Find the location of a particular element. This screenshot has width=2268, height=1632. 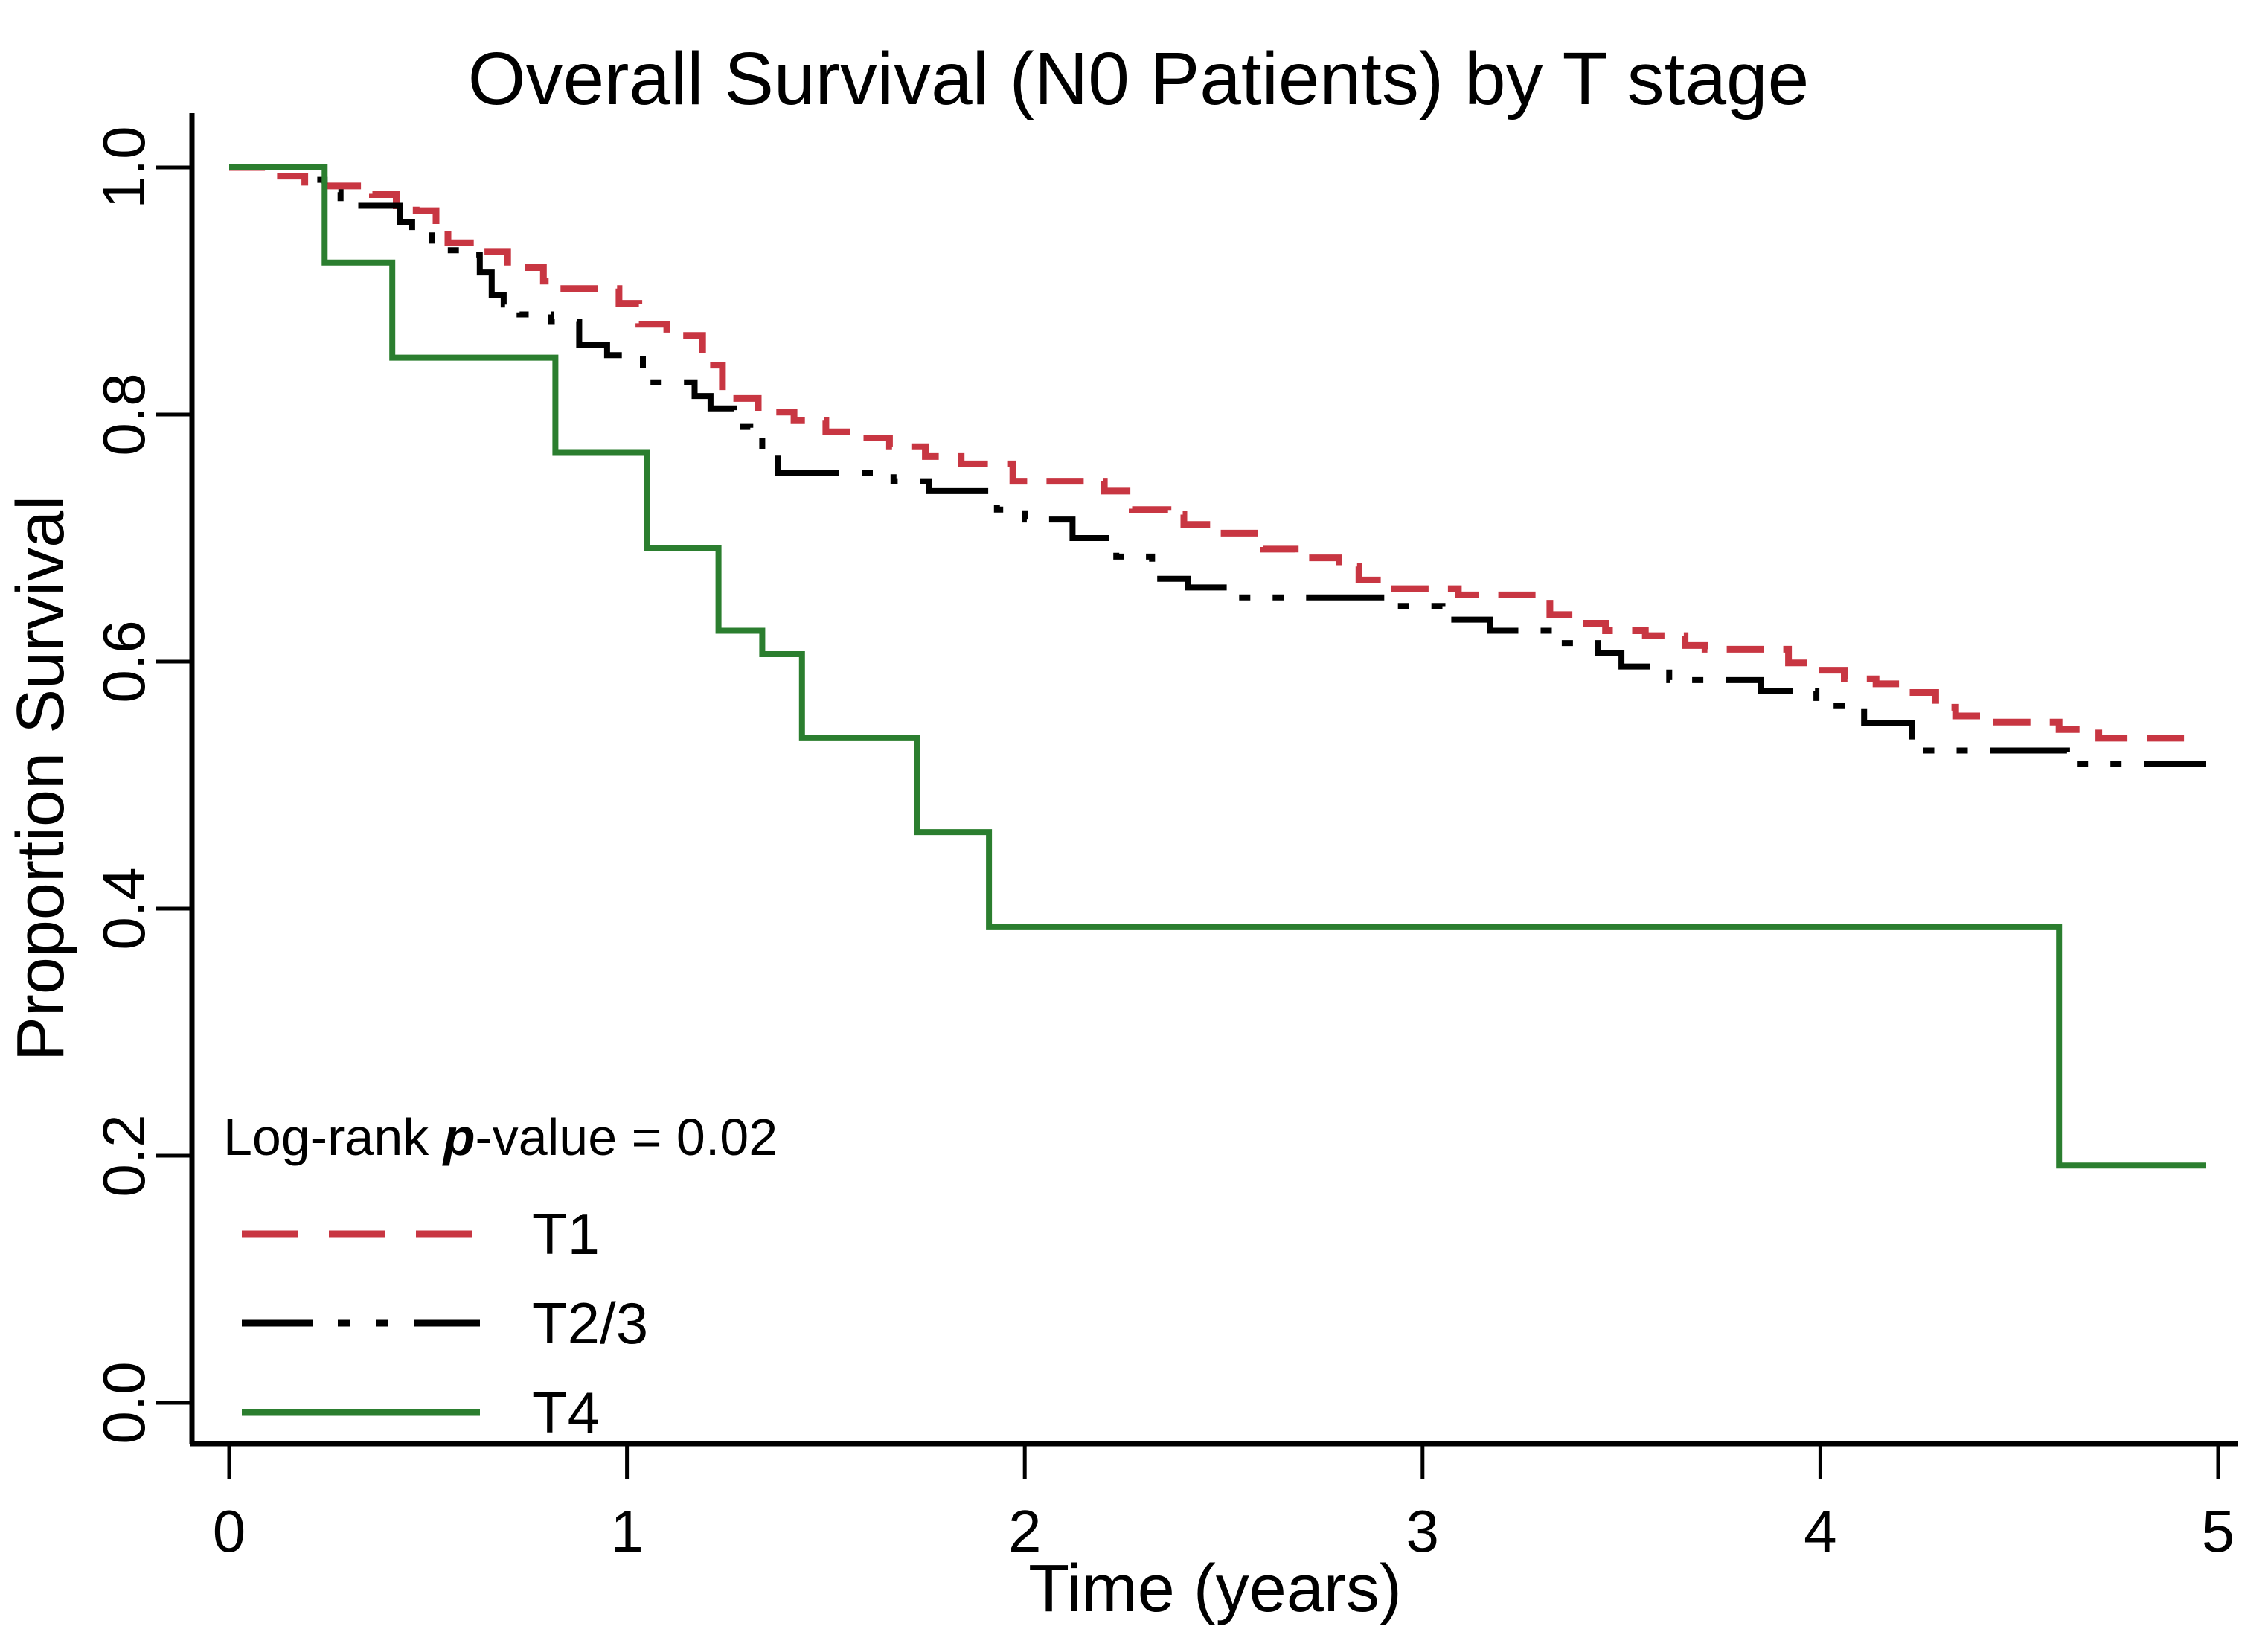

x-tick-label-4: 4 is located at coordinates (1820, 1531).